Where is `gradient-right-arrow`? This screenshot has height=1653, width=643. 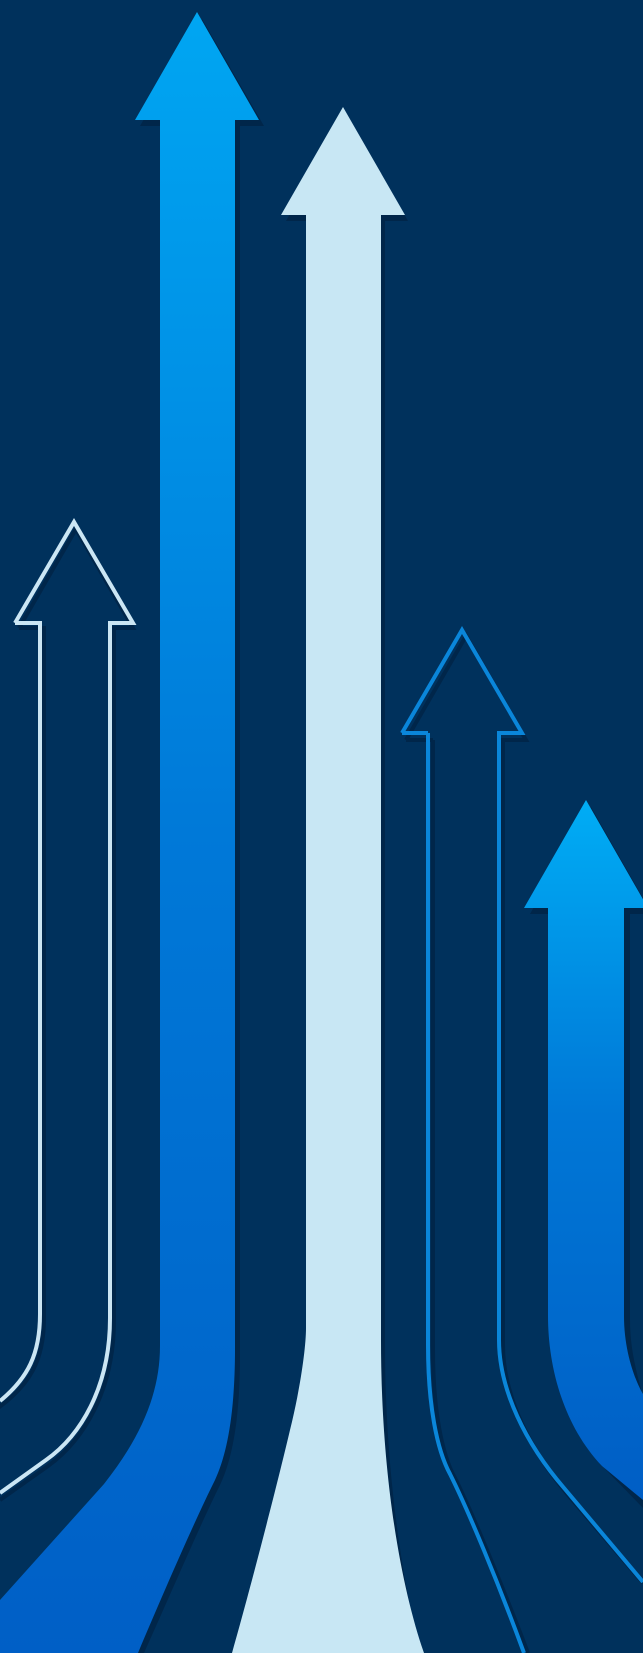
gradient-right-arrow is located at coordinates (583, 1154).